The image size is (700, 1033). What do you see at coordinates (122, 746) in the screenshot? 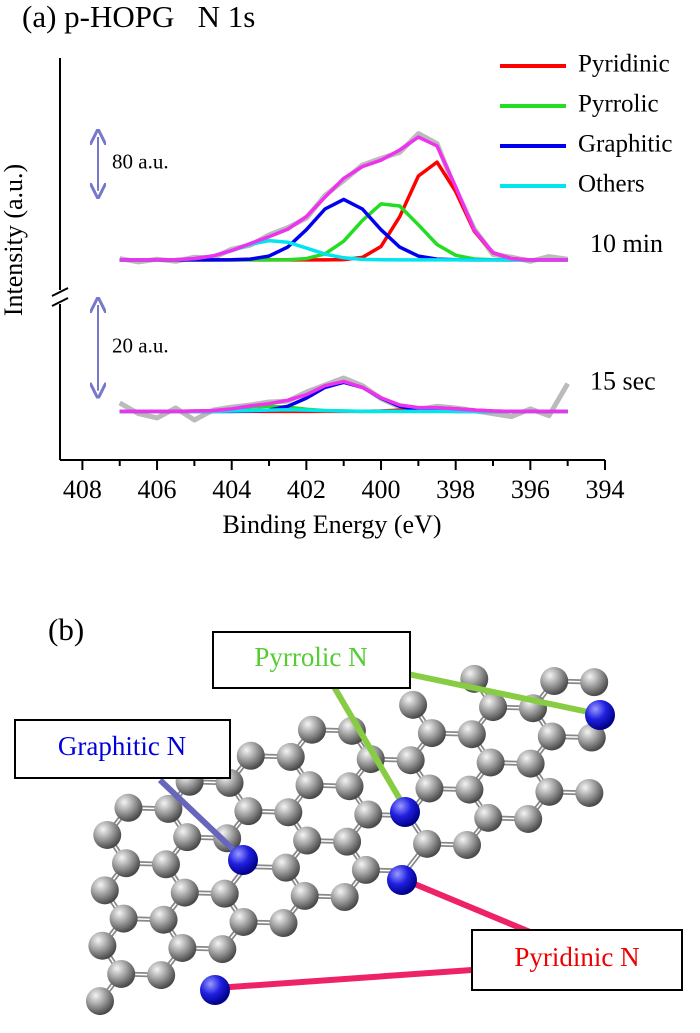
I see `callout-text: Graphitic N` at bounding box center [122, 746].